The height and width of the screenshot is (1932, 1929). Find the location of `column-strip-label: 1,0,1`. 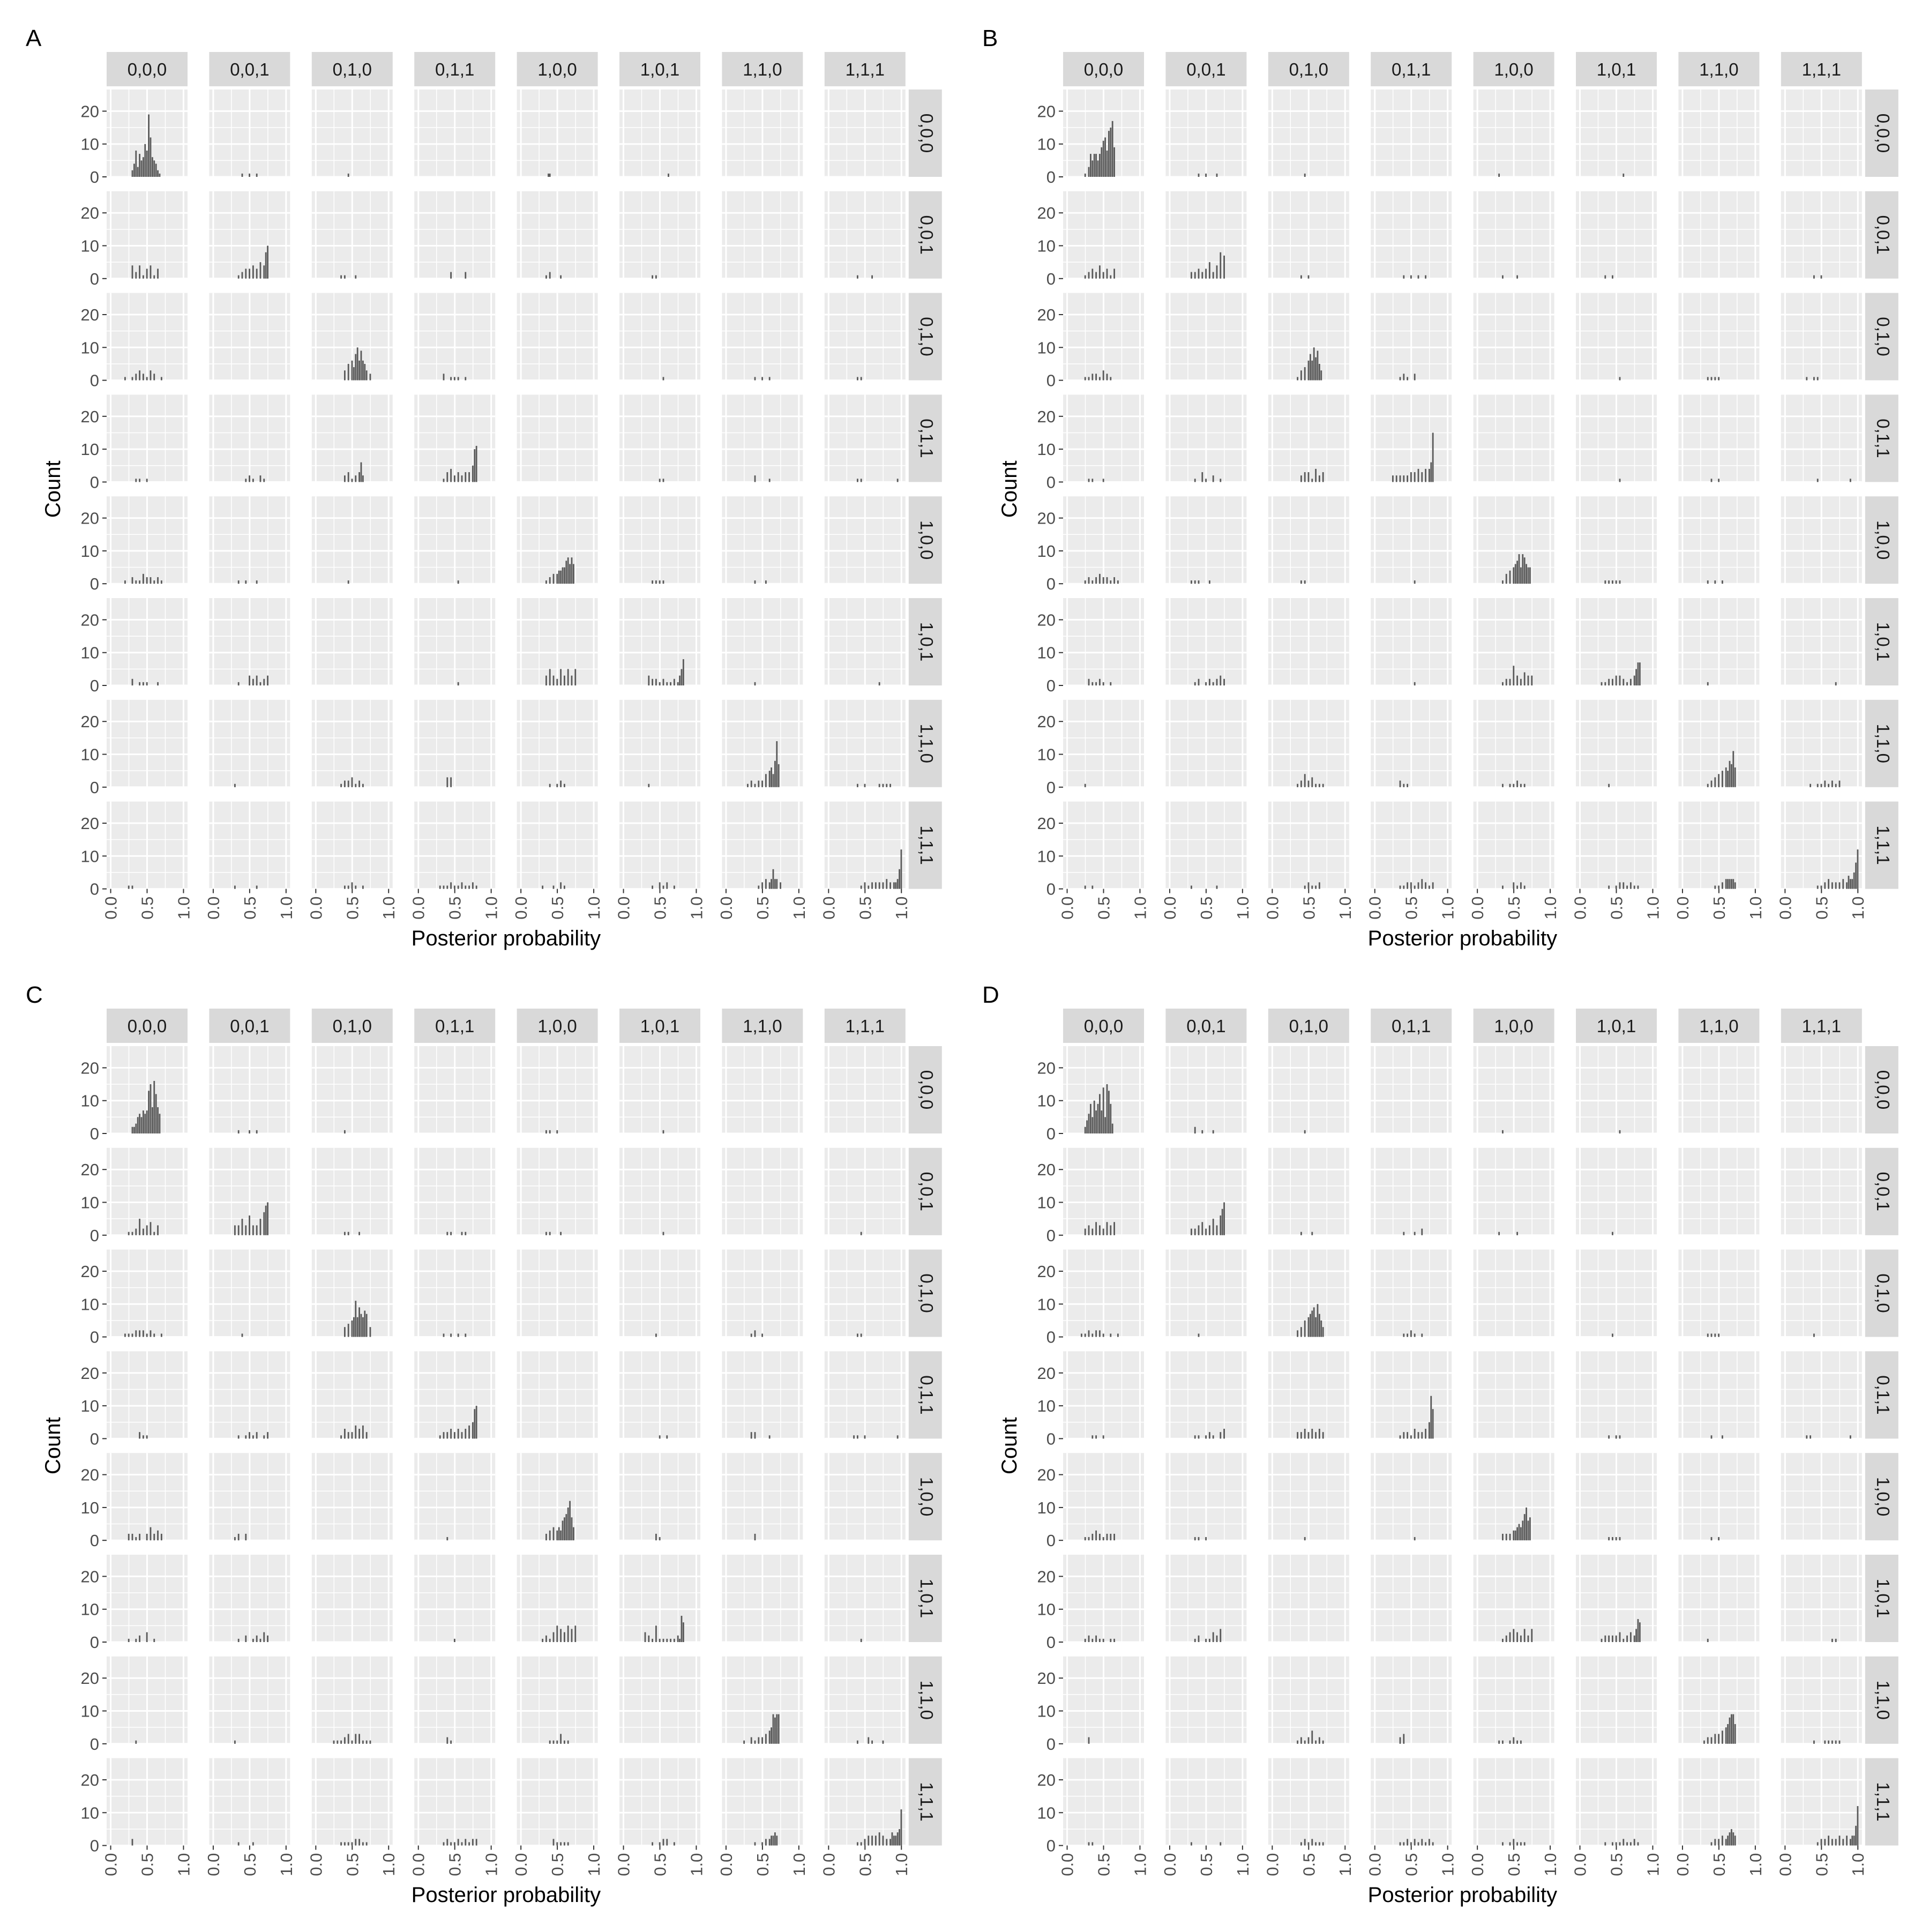

column-strip-label: 1,0,1 is located at coordinates (659, 1026).